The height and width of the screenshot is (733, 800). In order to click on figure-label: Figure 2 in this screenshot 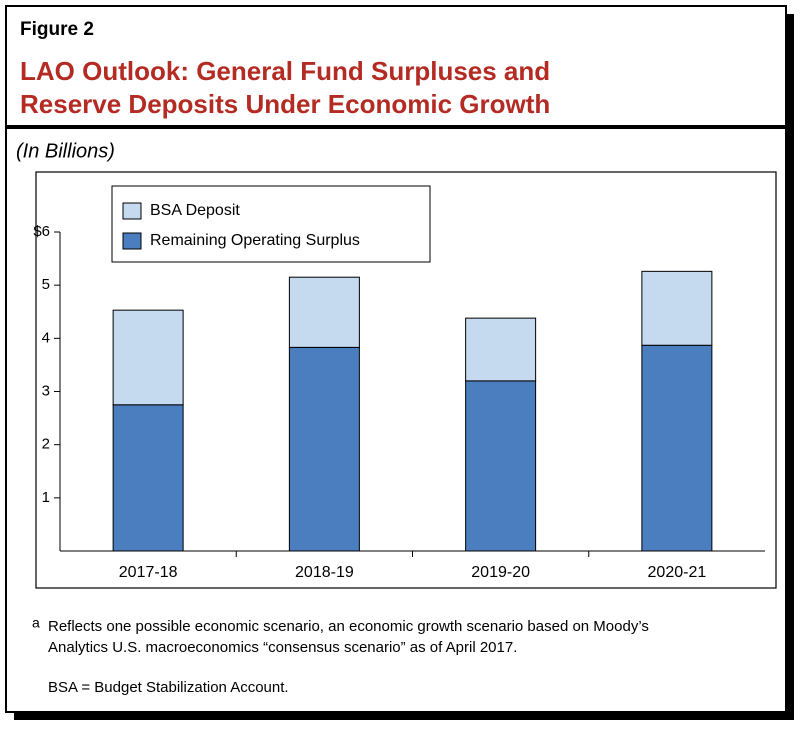, I will do `click(57, 29)`.